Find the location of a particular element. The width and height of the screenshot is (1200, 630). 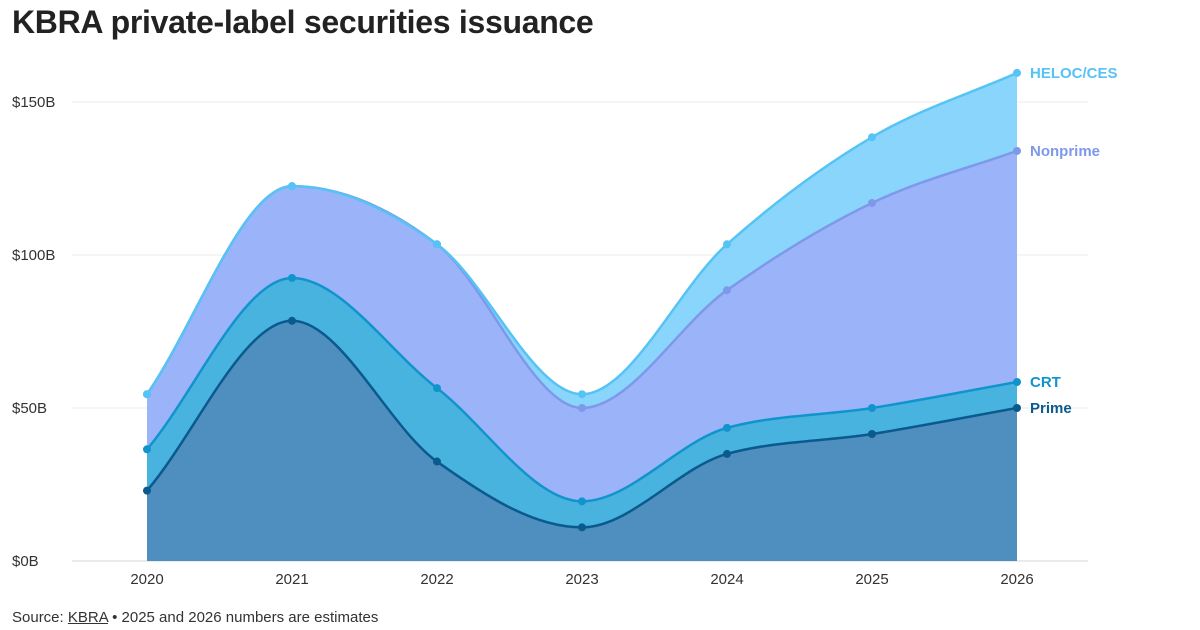

x-tick-label: 2022 is located at coordinates (436, 579).